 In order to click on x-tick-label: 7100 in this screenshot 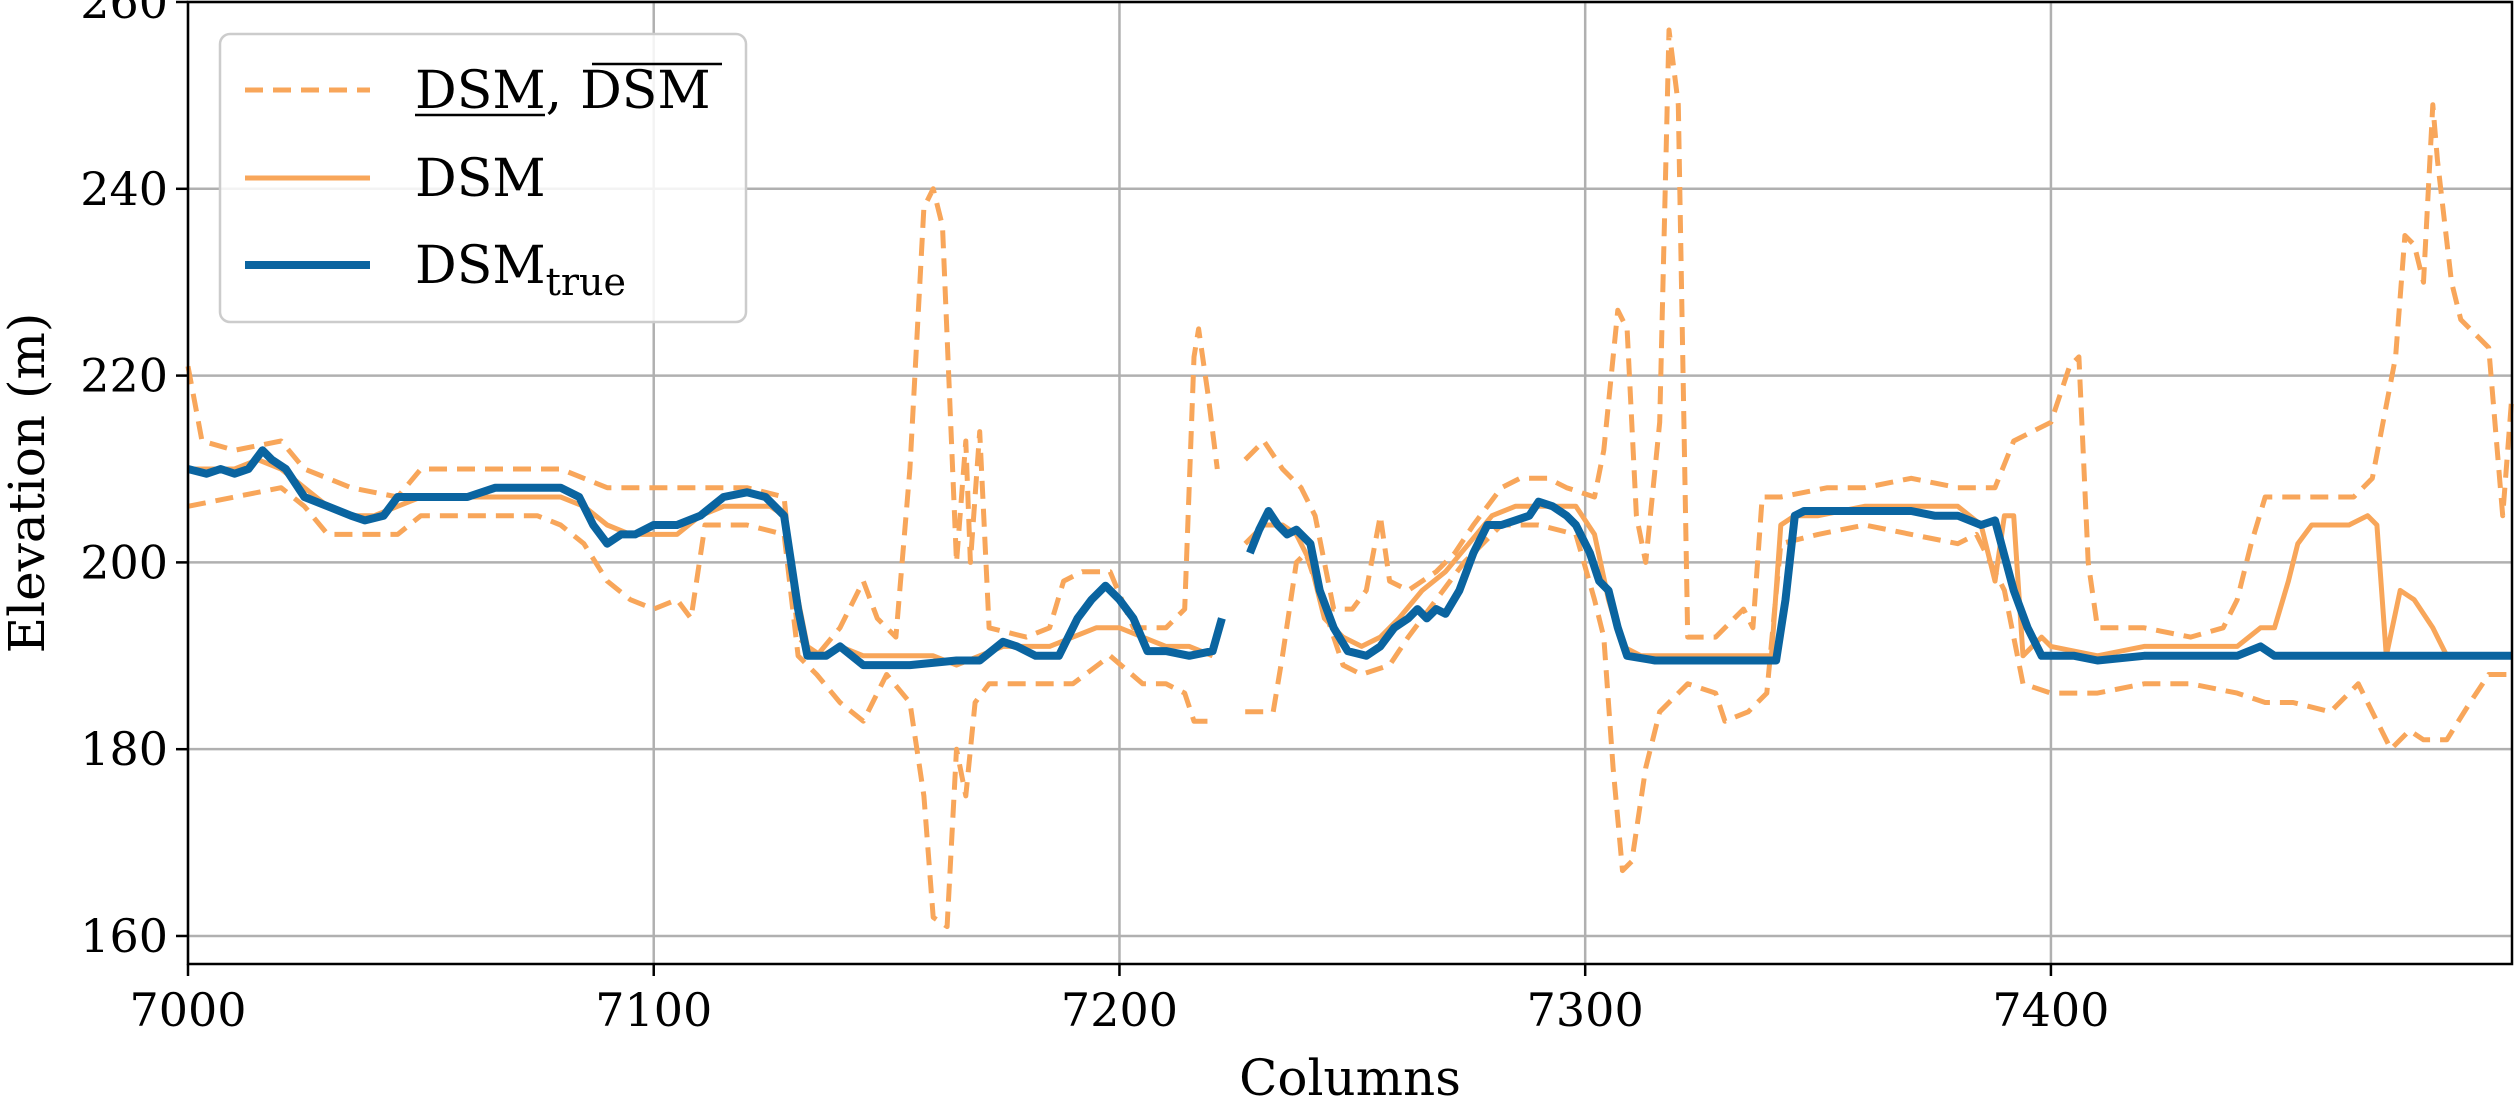, I will do `click(653, 1010)`.